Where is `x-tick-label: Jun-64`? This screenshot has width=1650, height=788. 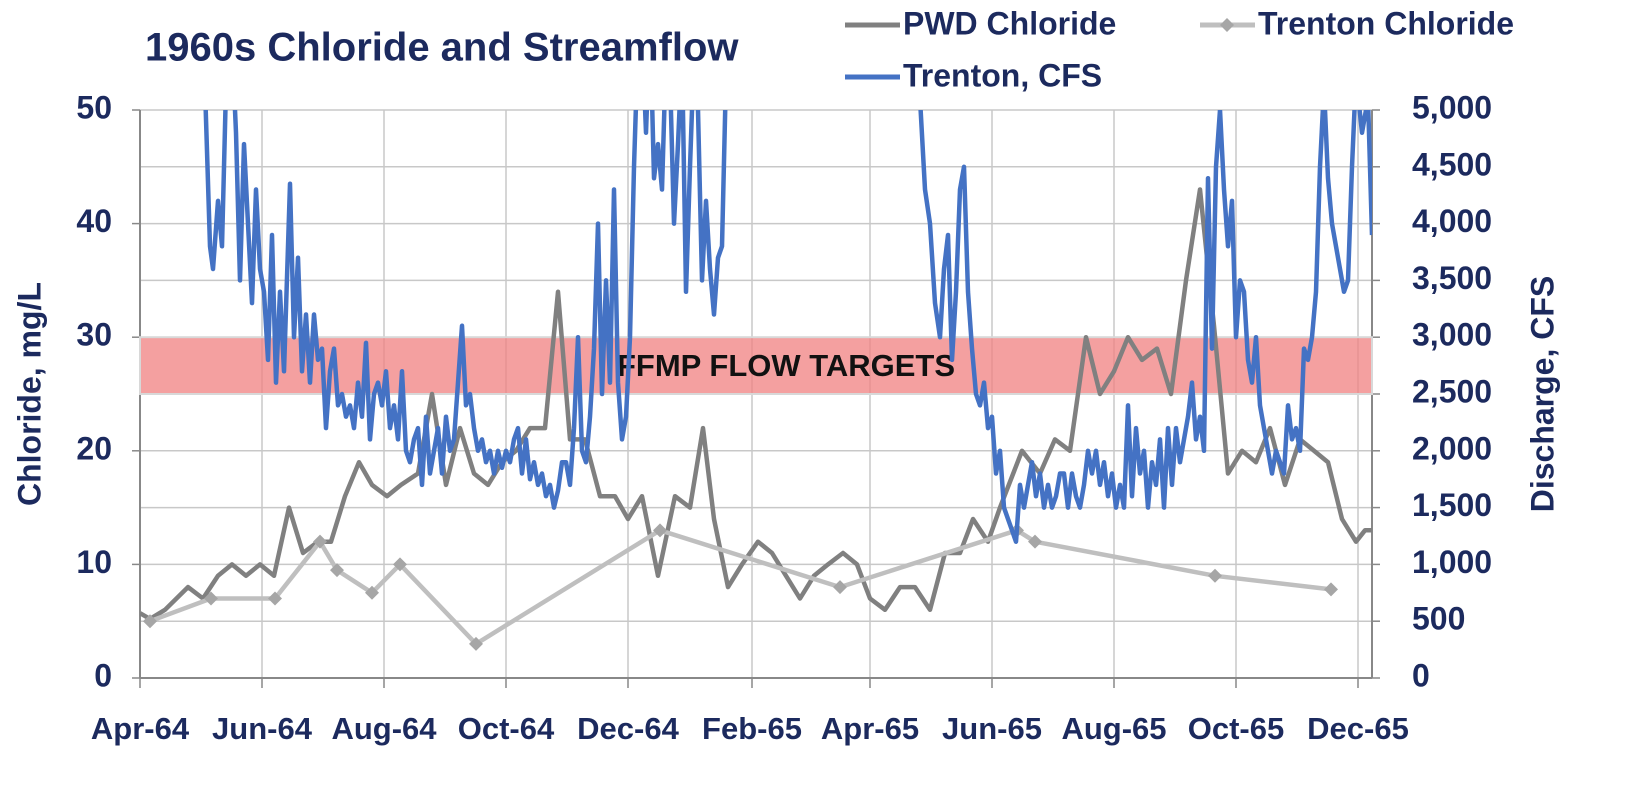 x-tick-label: Jun-64 is located at coordinates (262, 728).